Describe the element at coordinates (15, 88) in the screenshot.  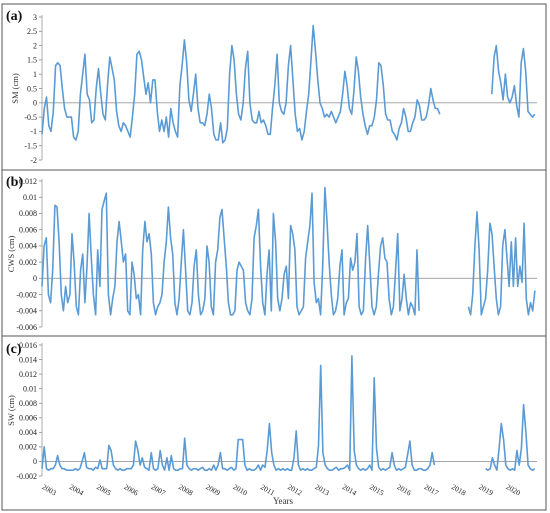
I see `y-axis-label: SM (cm)` at that location.